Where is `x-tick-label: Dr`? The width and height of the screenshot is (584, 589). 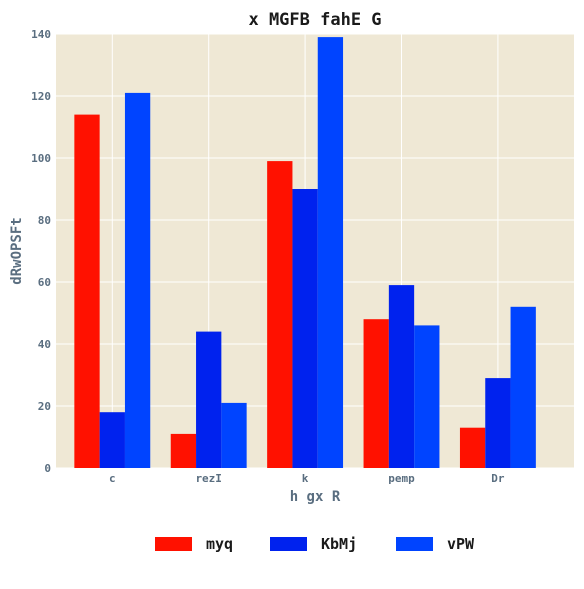
x-tick-label: Dr is located at coordinates (498, 478).